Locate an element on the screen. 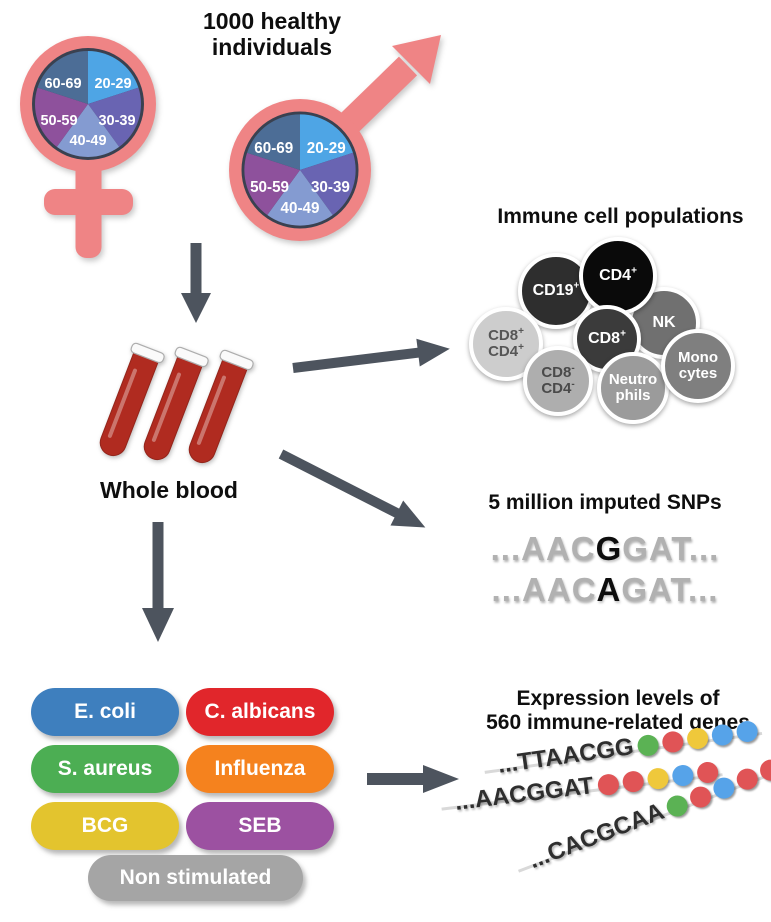  blood-tubes-icon is located at coordinates (176, 403).